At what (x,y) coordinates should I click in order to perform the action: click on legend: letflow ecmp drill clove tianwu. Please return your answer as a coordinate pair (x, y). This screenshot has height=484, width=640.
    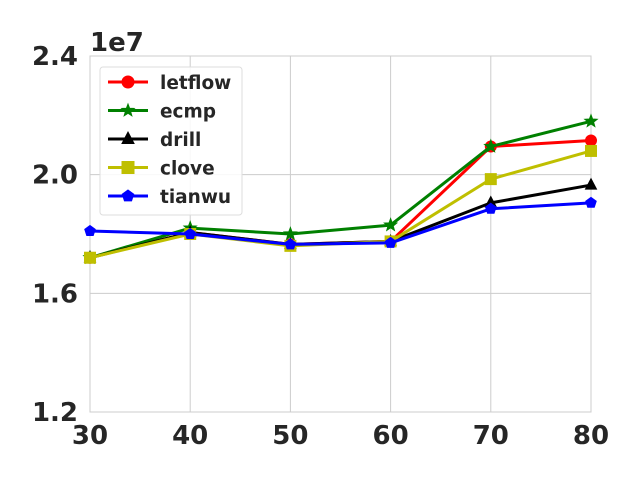
    Looking at the image, I should click on (171, 141).